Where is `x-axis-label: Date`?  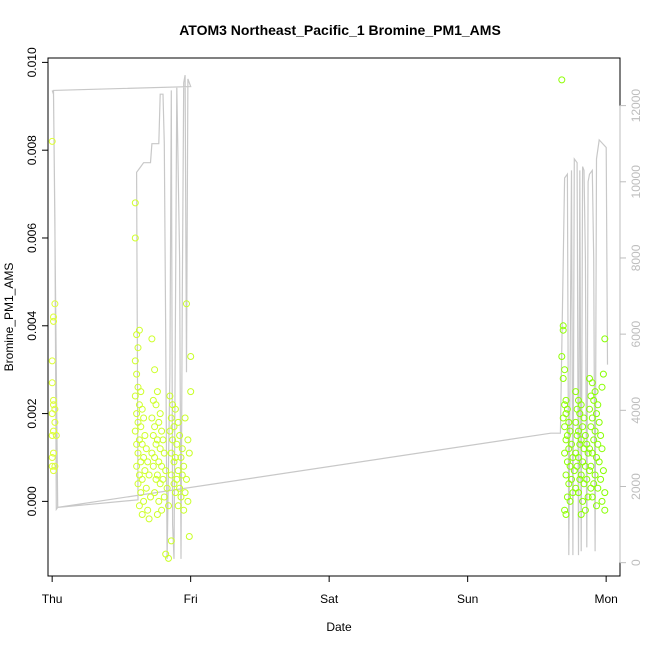 x-axis-label: Date is located at coordinates (339, 627).